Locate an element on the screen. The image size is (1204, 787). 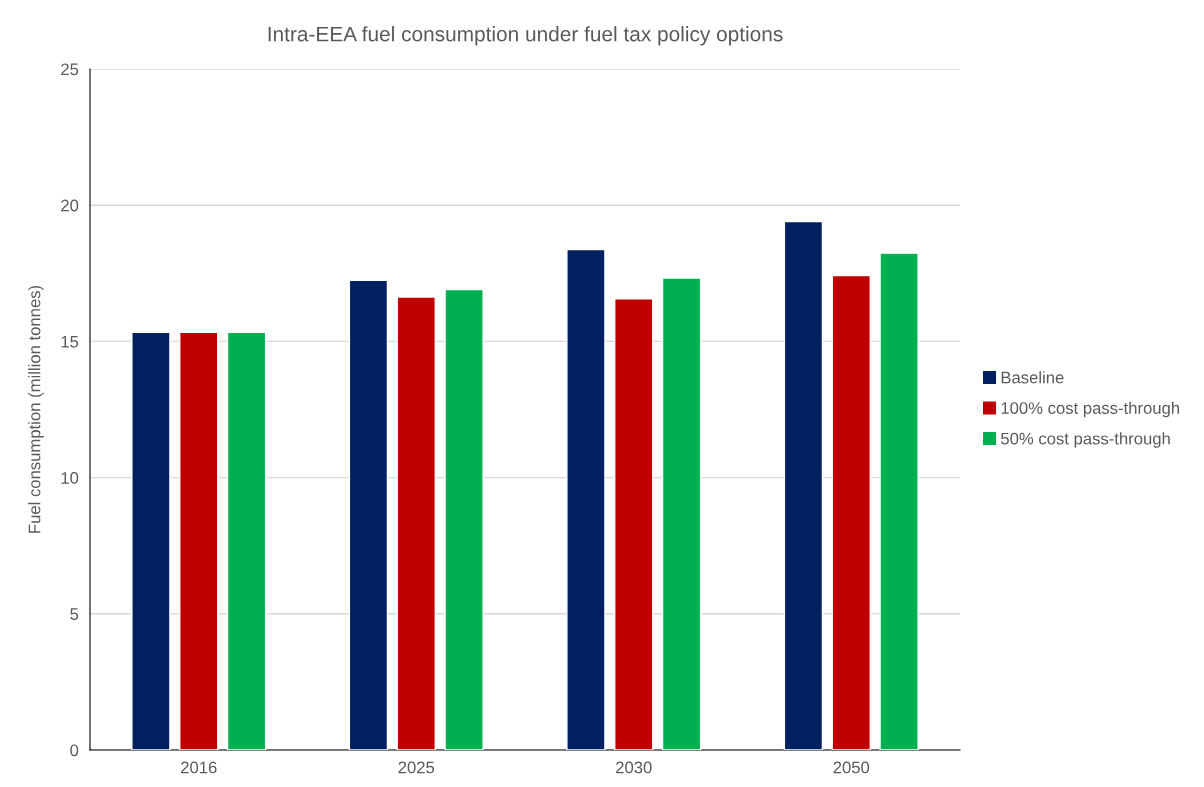
legend-label: 100% cost pass-through is located at coordinates (1090, 409).